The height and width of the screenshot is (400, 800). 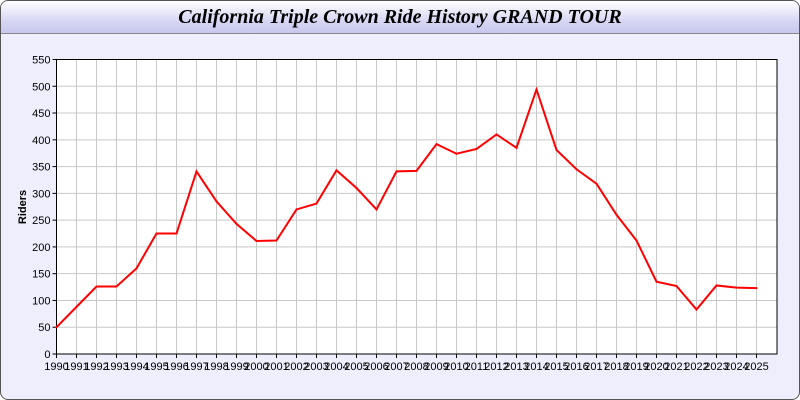 What do you see at coordinates (41, 141) in the screenshot?
I see `y-tick-label: 400` at bounding box center [41, 141].